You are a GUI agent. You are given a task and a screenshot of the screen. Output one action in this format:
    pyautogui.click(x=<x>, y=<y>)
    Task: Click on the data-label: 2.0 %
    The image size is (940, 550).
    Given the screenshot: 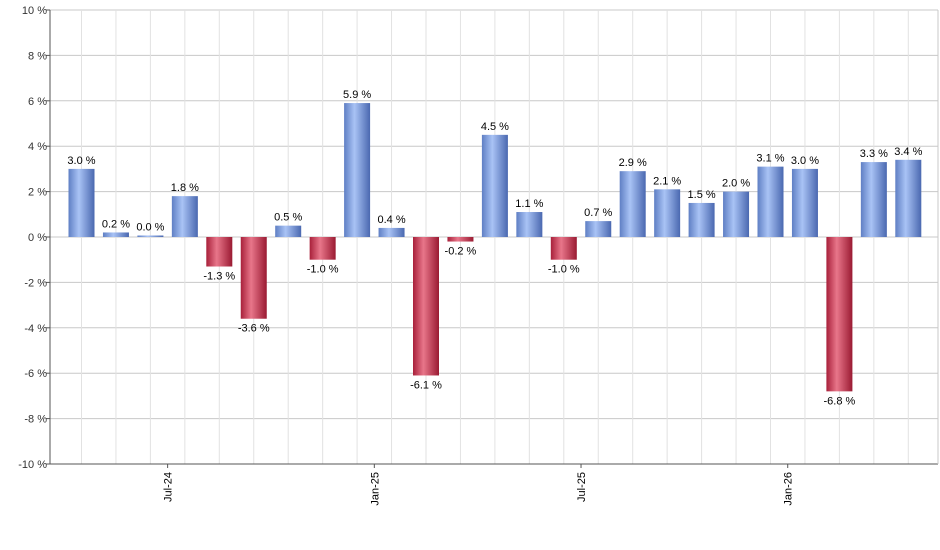 What is the action you would take?
    pyautogui.click(x=736, y=184)
    